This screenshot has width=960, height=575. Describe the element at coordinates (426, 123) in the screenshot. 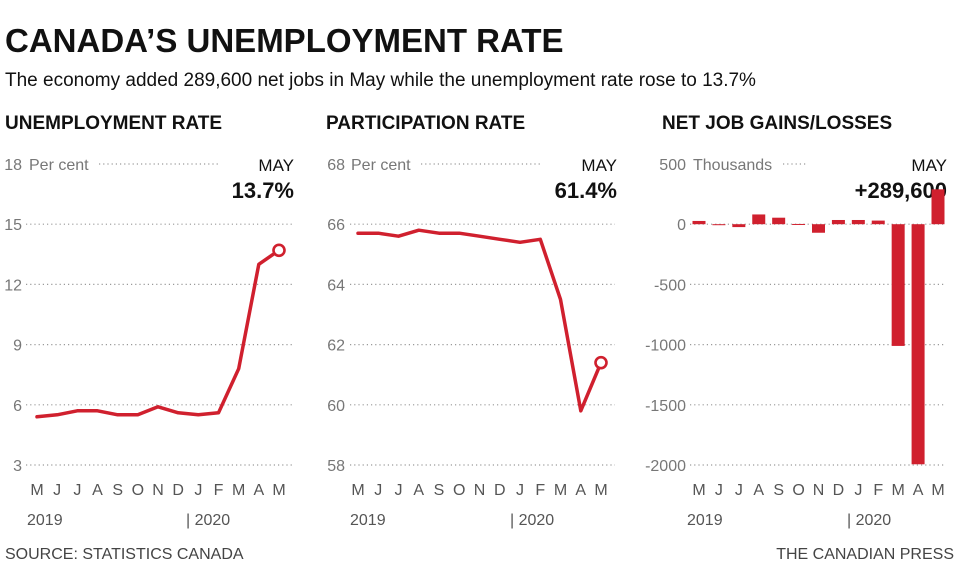

I see `participation-chart-title: PARTICIPATION RATE` at that location.